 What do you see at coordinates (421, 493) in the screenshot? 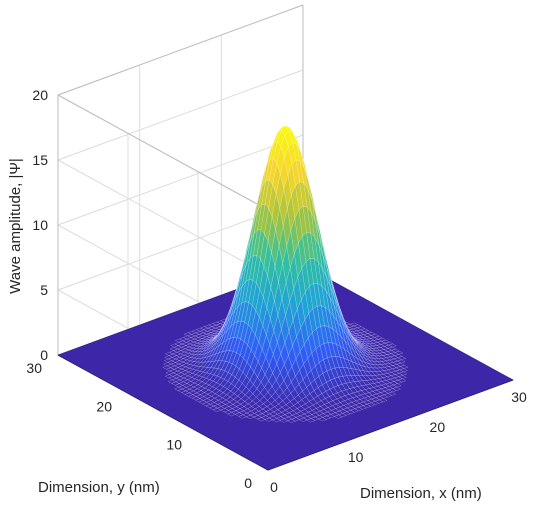
I see `x-axis-label: Dimension, x (nm)` at bounding box center [421, 493].